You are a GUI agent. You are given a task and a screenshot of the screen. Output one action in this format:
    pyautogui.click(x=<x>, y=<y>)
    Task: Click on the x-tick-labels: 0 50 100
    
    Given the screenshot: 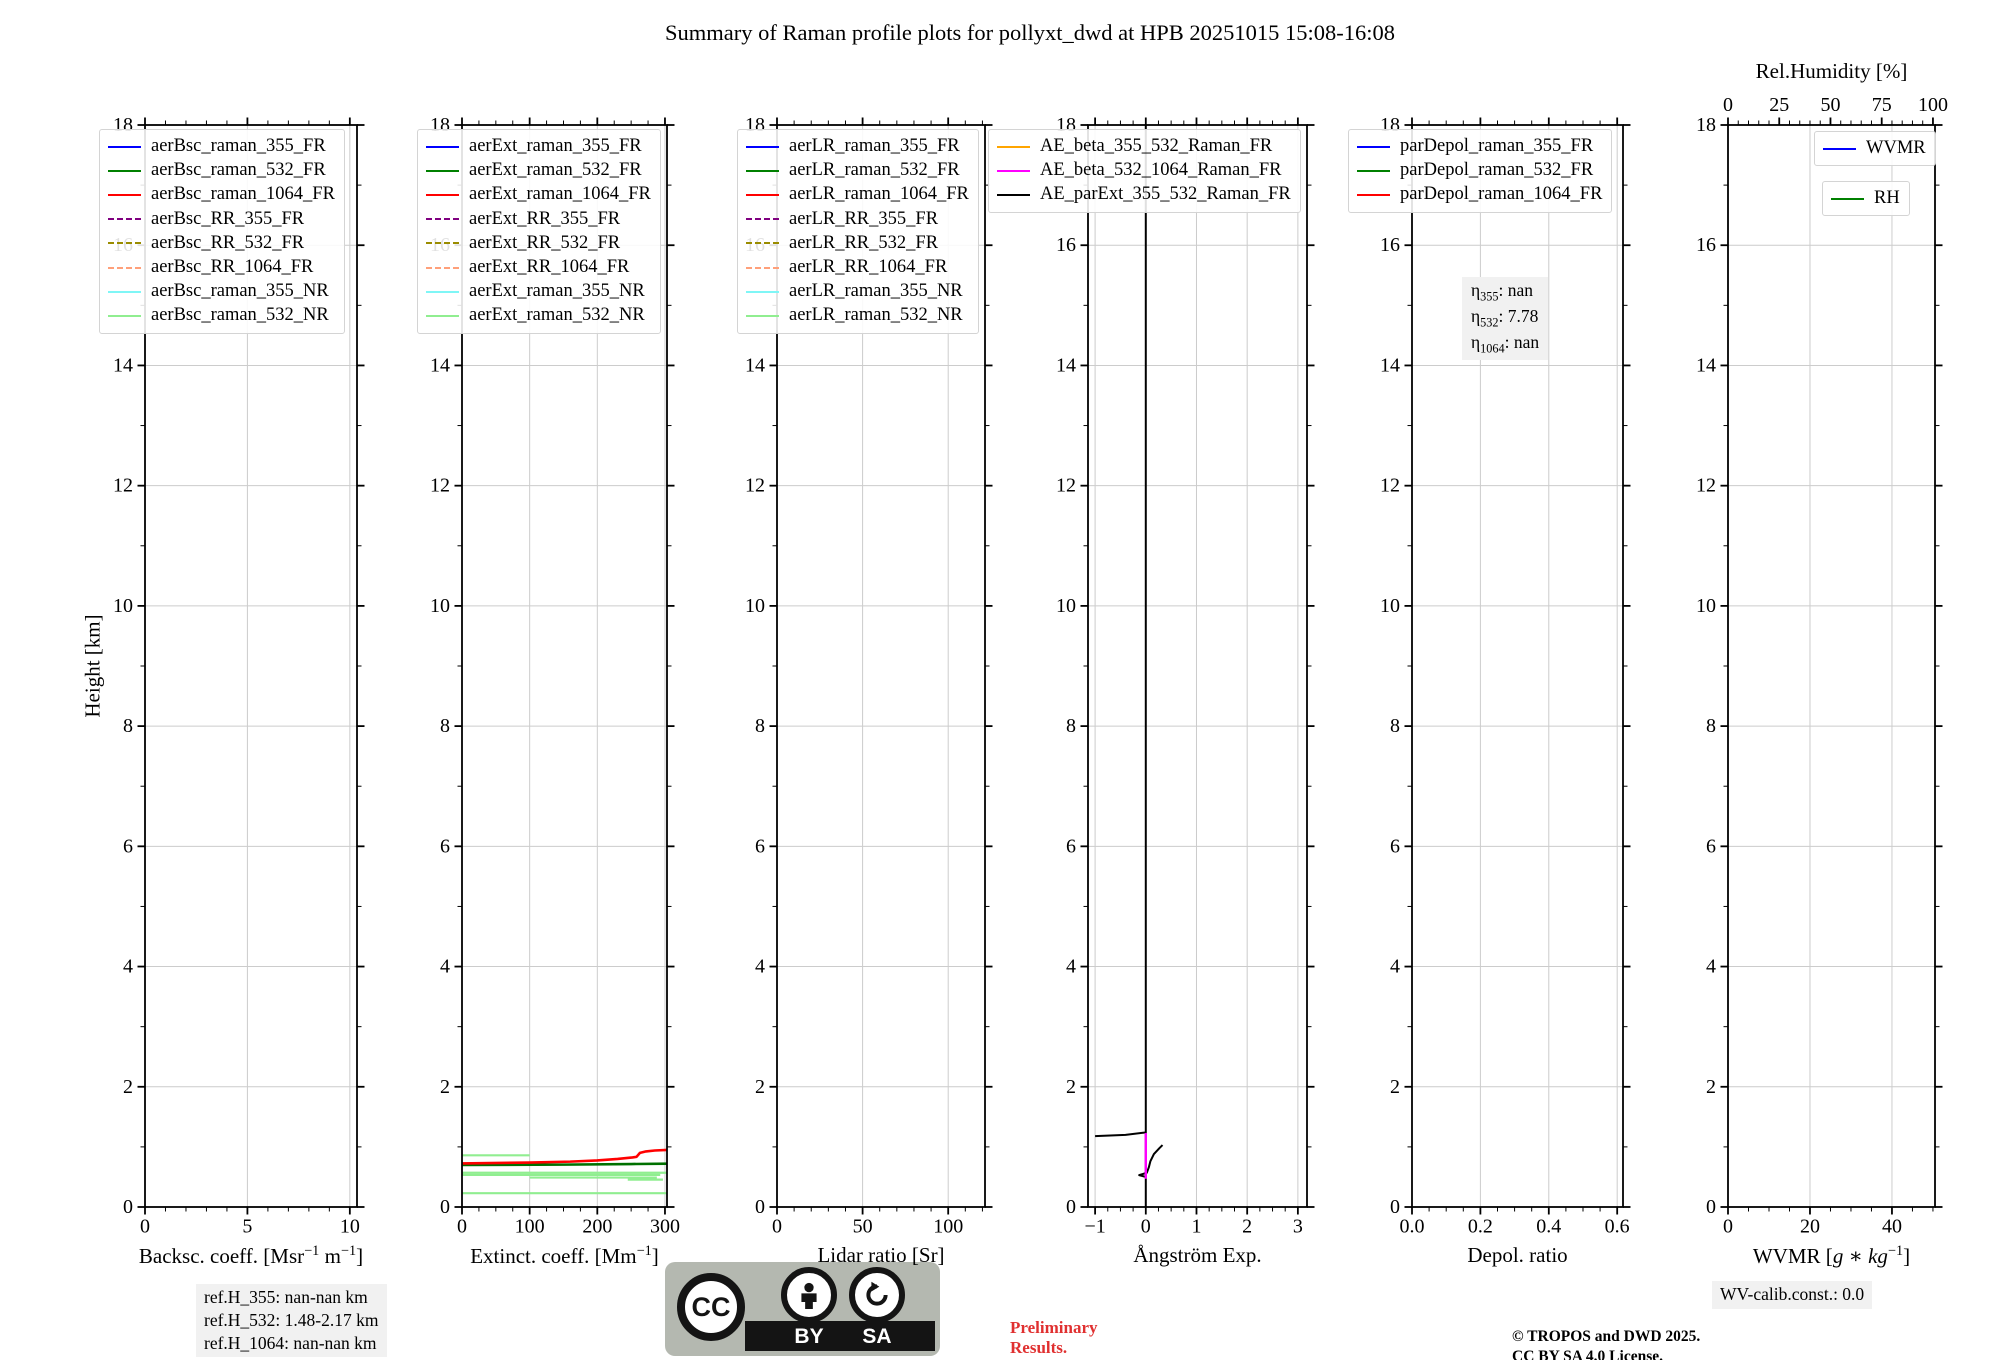 What is the action you would take?
    pyautogui.click(x=867, y=1227)
    